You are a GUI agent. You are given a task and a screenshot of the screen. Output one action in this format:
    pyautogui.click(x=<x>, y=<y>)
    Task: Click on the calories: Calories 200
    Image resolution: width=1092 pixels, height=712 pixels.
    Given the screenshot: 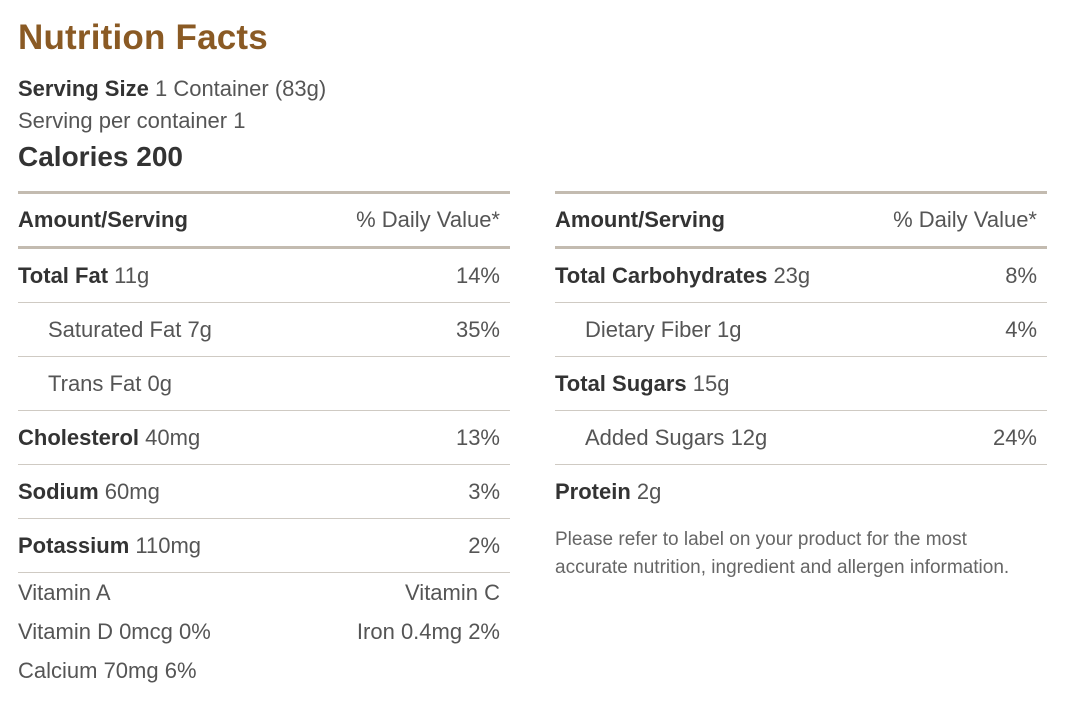 What is the action you would take?
    pyautogui.click(x=100, y=156)
    